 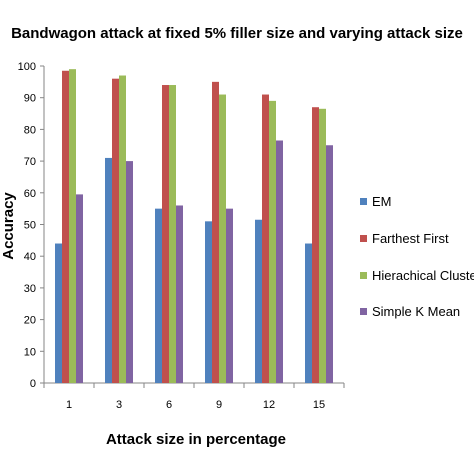 I want to click on x-tick-label: 15, so click(x=319, y=405).